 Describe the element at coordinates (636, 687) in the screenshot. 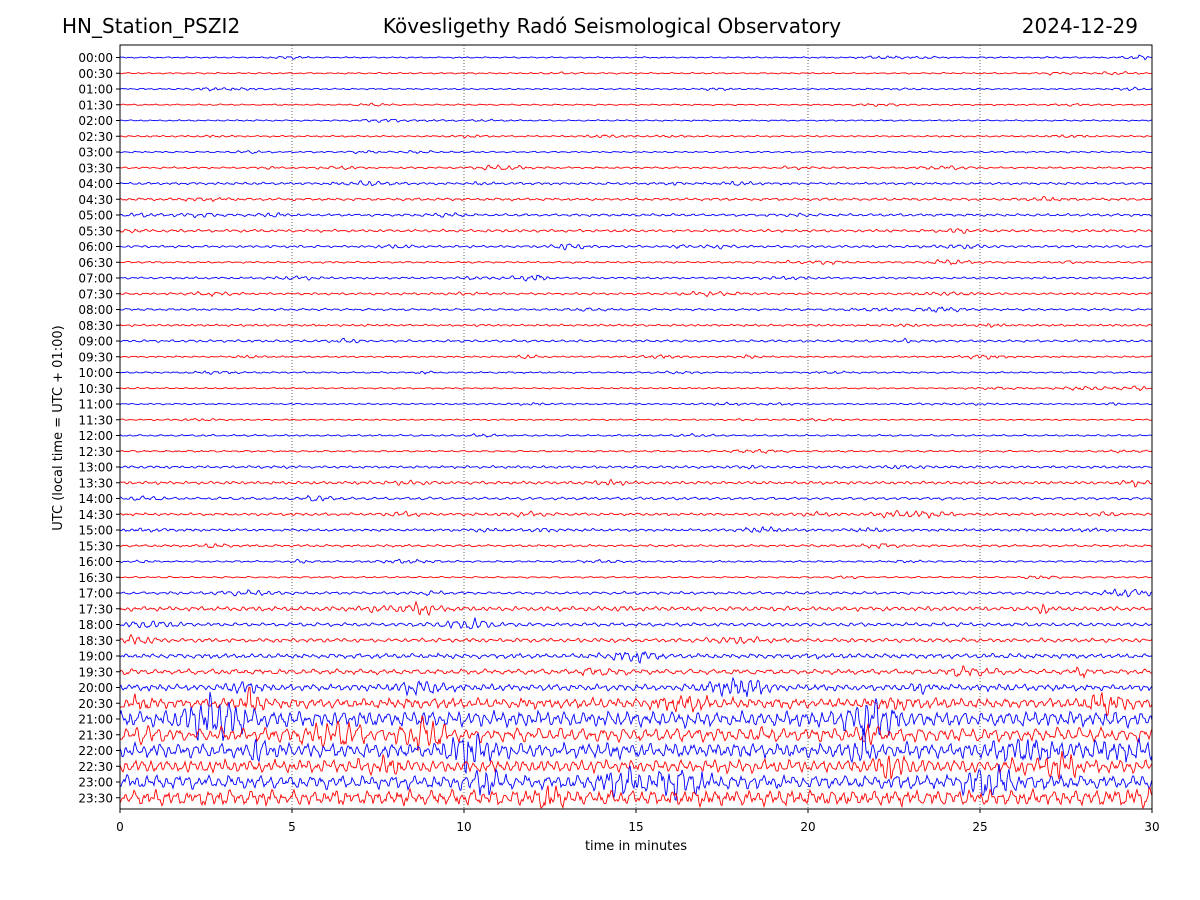

I see `trace-2000` at that location.